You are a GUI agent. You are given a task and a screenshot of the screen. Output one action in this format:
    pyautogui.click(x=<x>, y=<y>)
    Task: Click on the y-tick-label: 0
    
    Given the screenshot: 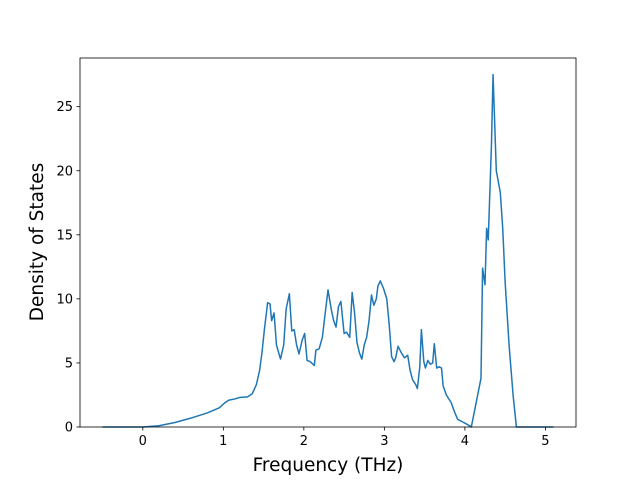 What is the action you would take?
    pyautogui.click(x=69, y=428)
    